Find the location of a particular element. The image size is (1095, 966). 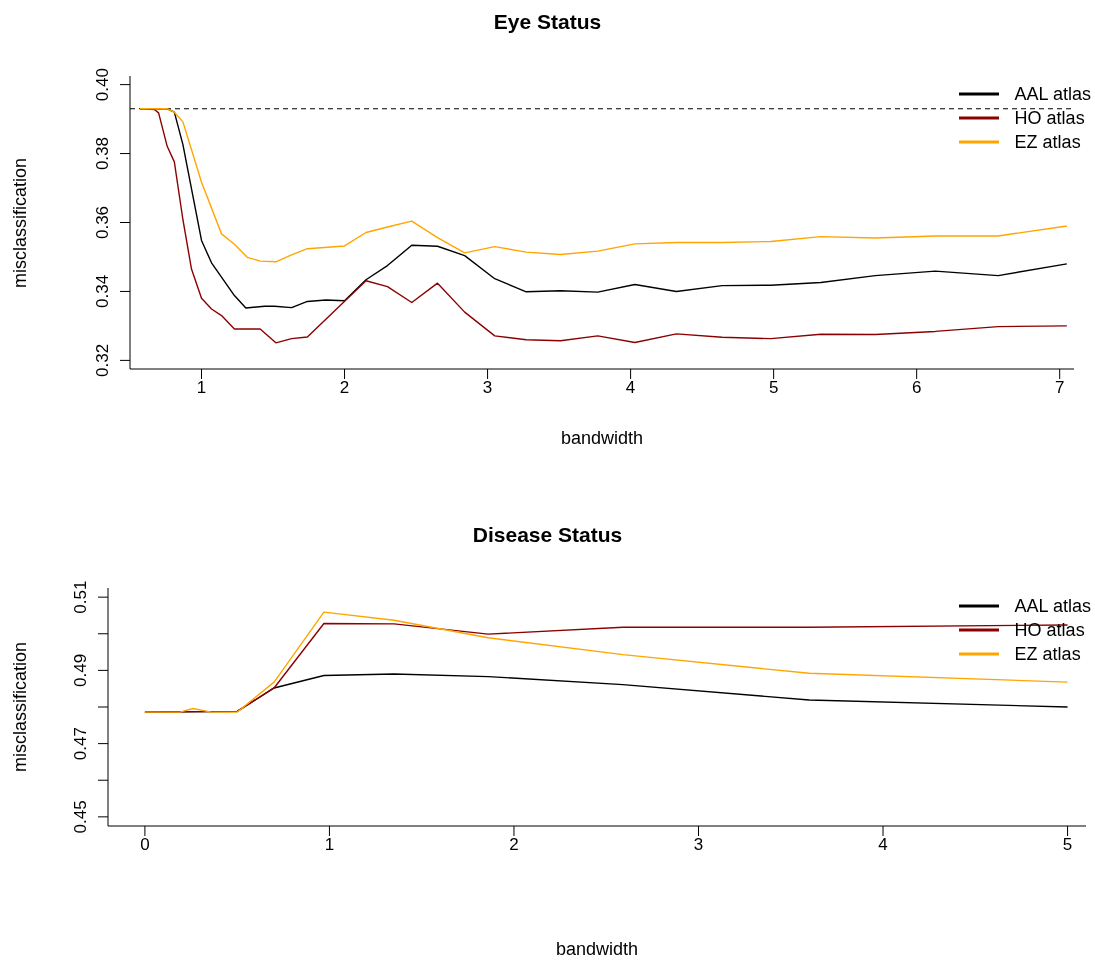

x-tick-label: 6 is located at coordinates (916, 388).